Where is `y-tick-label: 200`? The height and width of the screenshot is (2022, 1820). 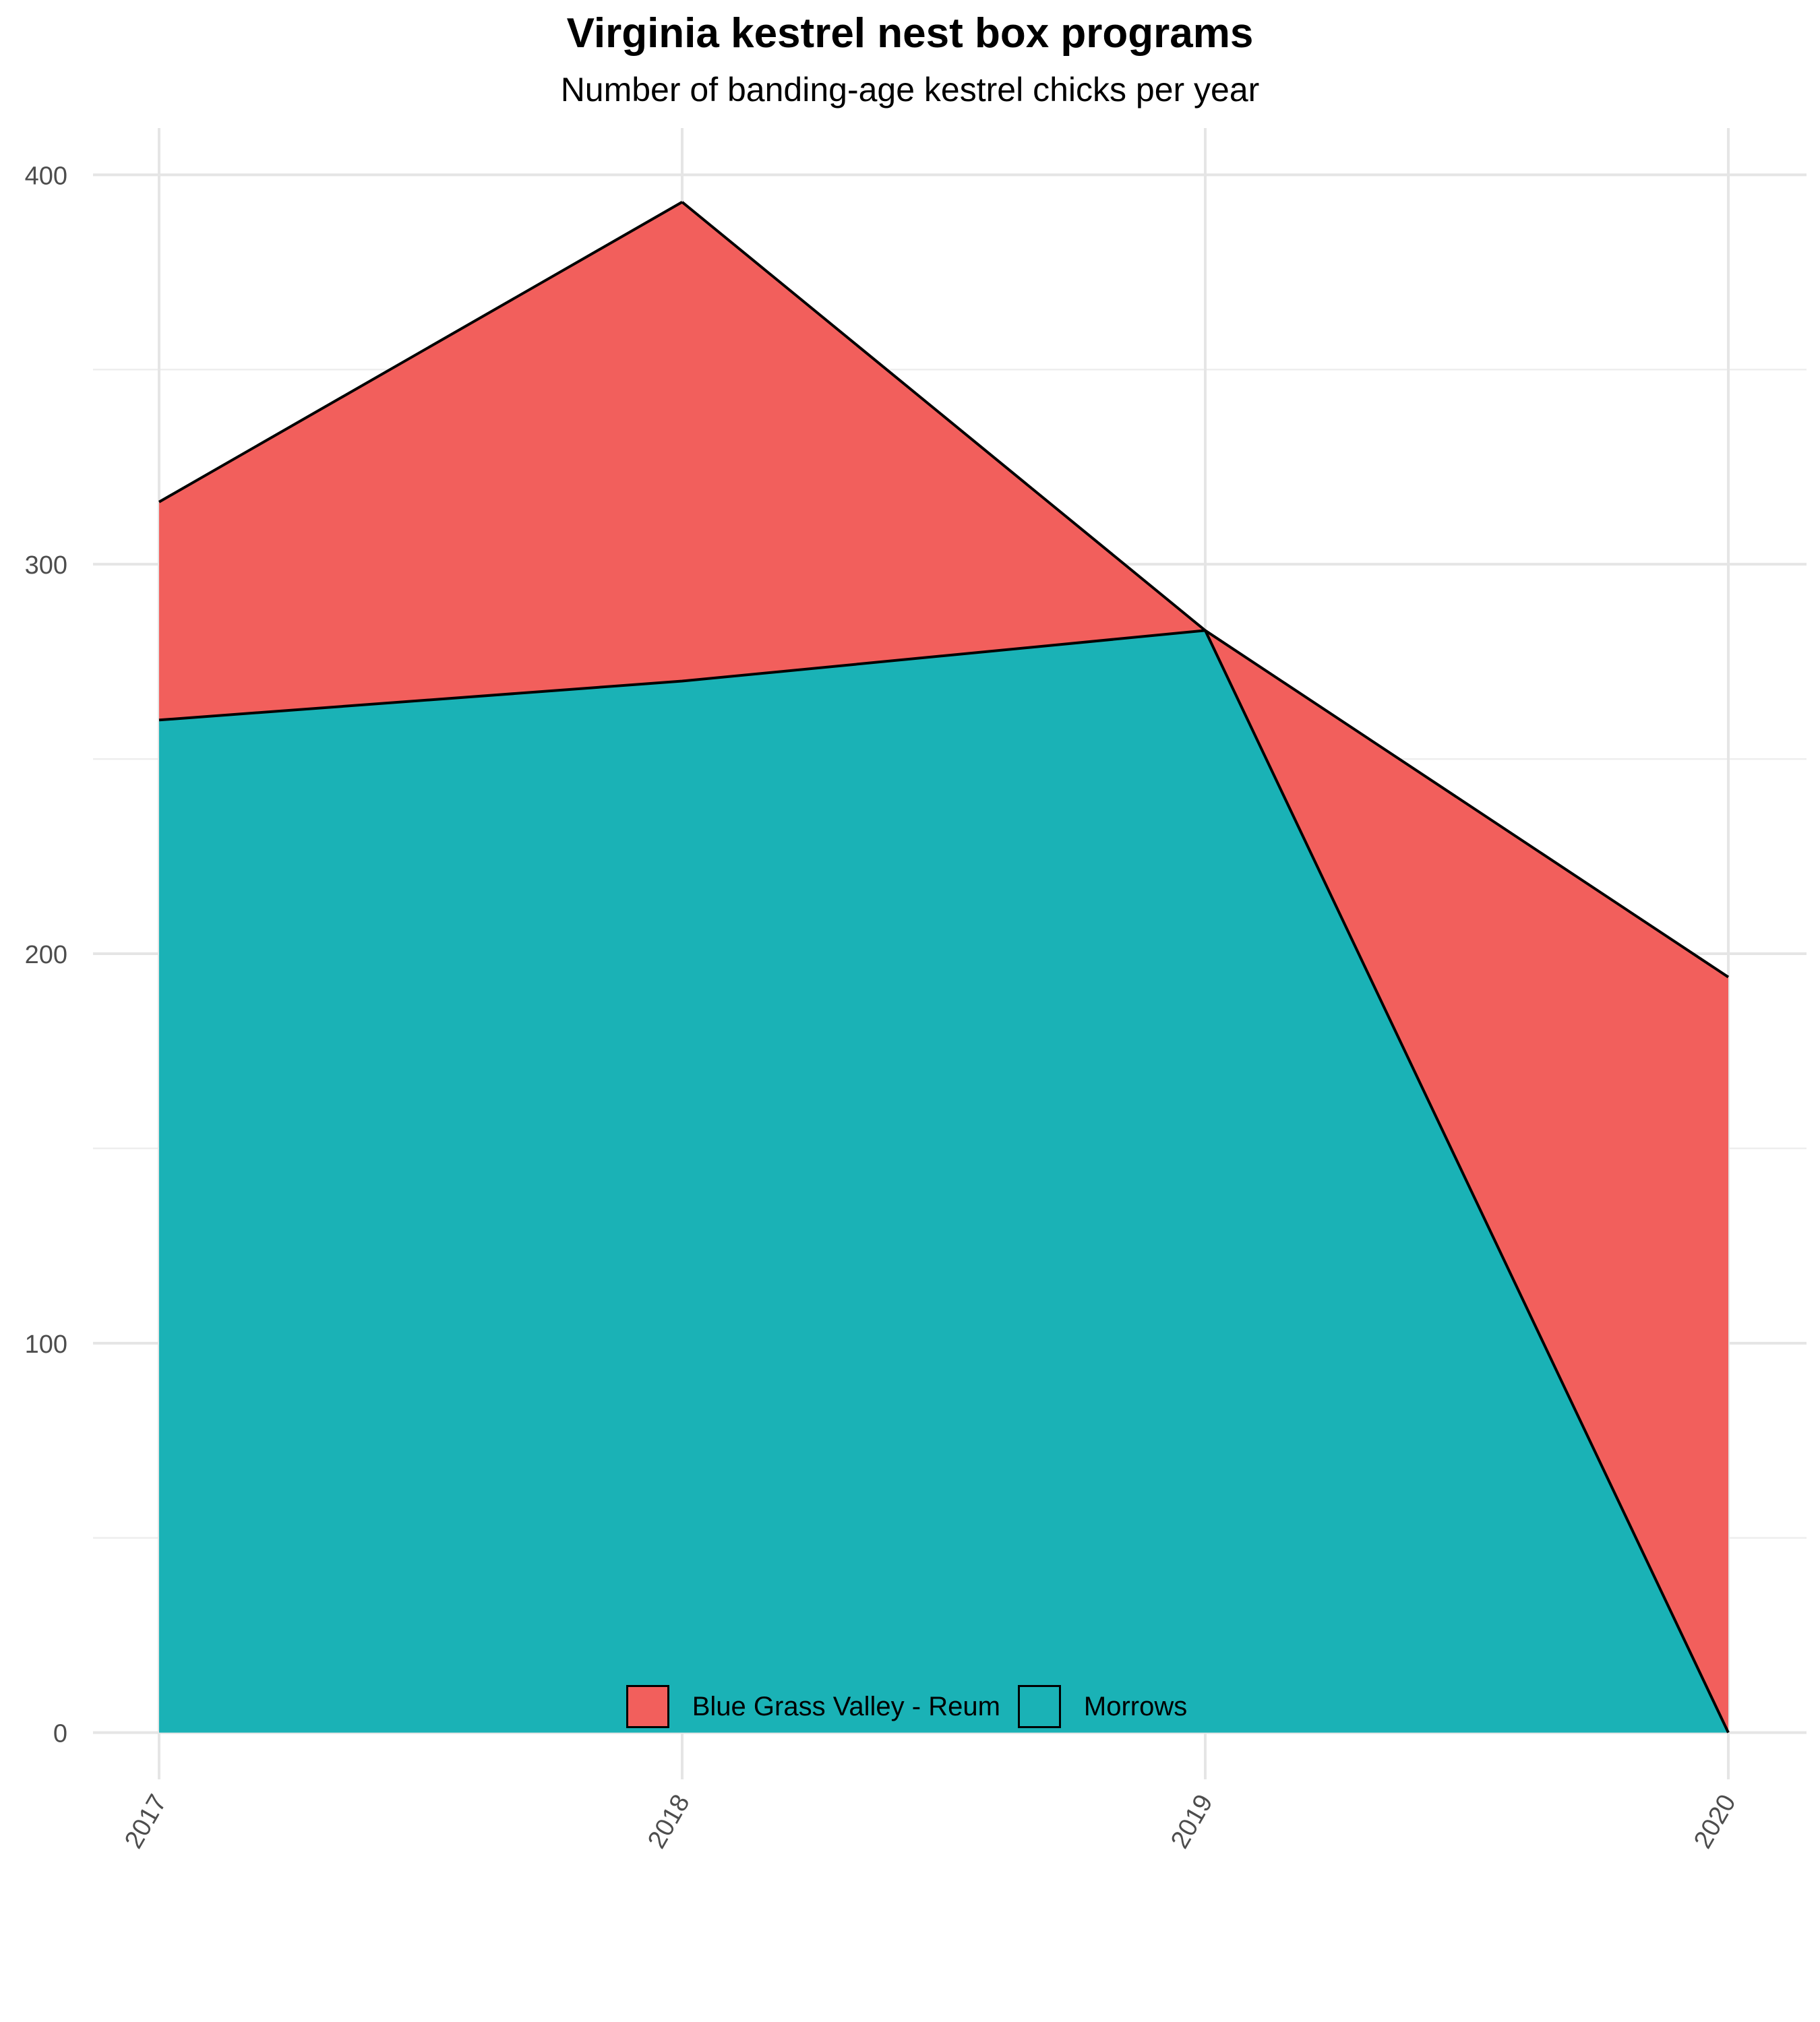 y-tick-label: 200 is located at coordinates (46, 955).